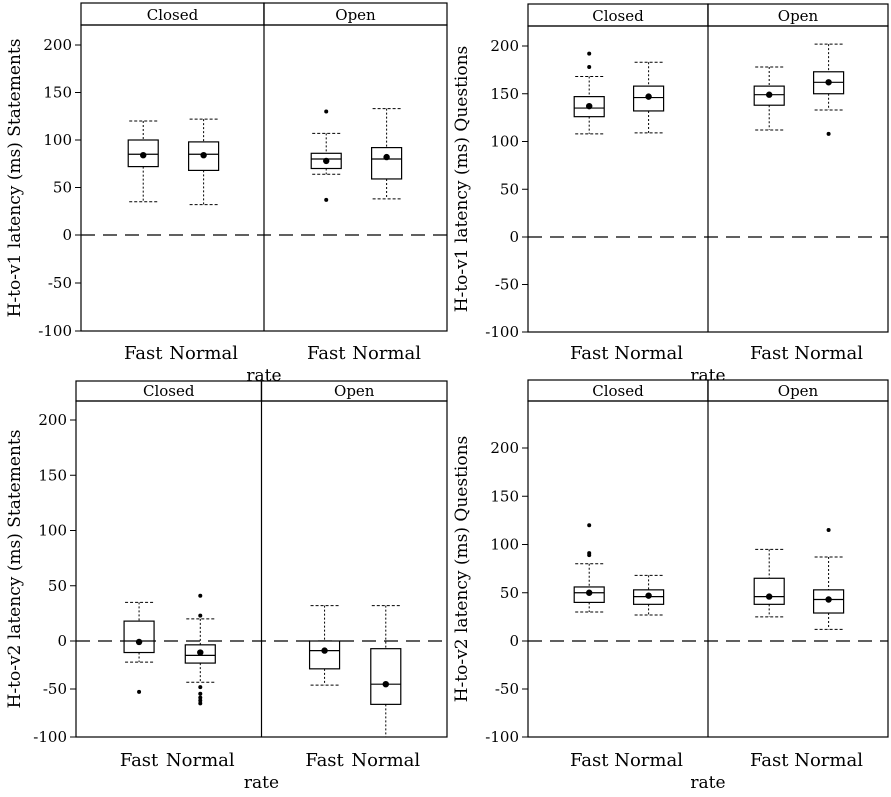  I want to click on y-axis-title: H-to-v1 latency (ms) Statements, so click(15, 178).